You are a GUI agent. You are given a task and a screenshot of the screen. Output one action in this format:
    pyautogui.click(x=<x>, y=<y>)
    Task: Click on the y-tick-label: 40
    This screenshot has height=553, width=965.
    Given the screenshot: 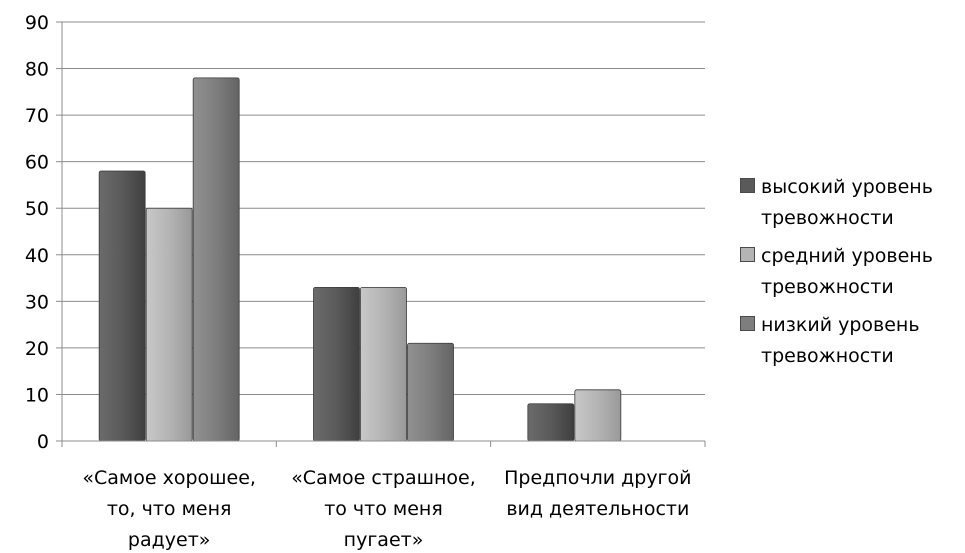 What is the action you would take?
    pyautogui.click(x=37, y=256)
    